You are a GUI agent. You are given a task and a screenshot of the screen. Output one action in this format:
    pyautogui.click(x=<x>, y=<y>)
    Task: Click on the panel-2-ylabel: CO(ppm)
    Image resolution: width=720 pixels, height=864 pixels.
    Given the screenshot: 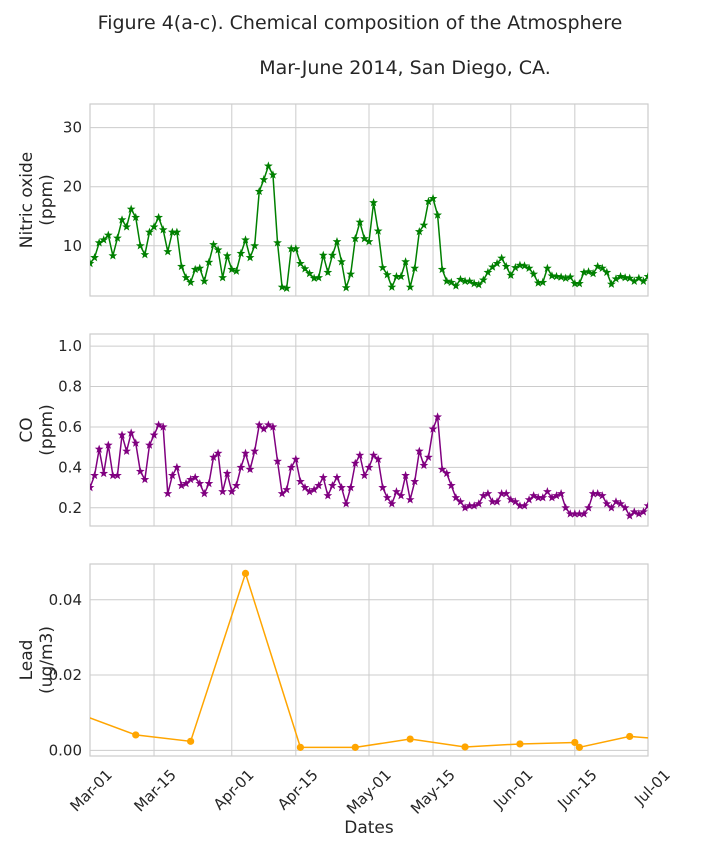 What is the action you would take?
    pyautogui.click(x=37, y=429)
    